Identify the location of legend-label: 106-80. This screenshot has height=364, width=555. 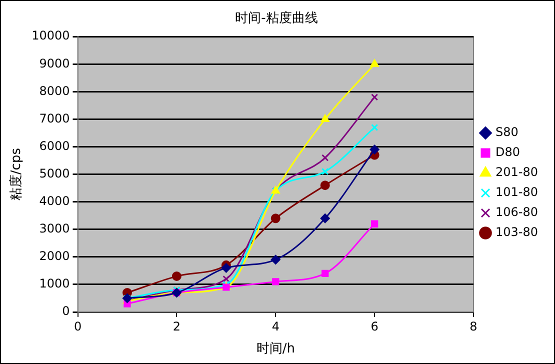
(516, 212).